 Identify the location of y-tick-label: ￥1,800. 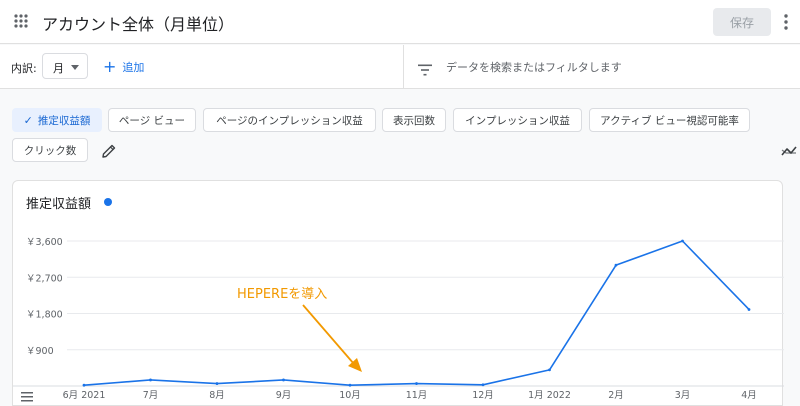
(44, 315).